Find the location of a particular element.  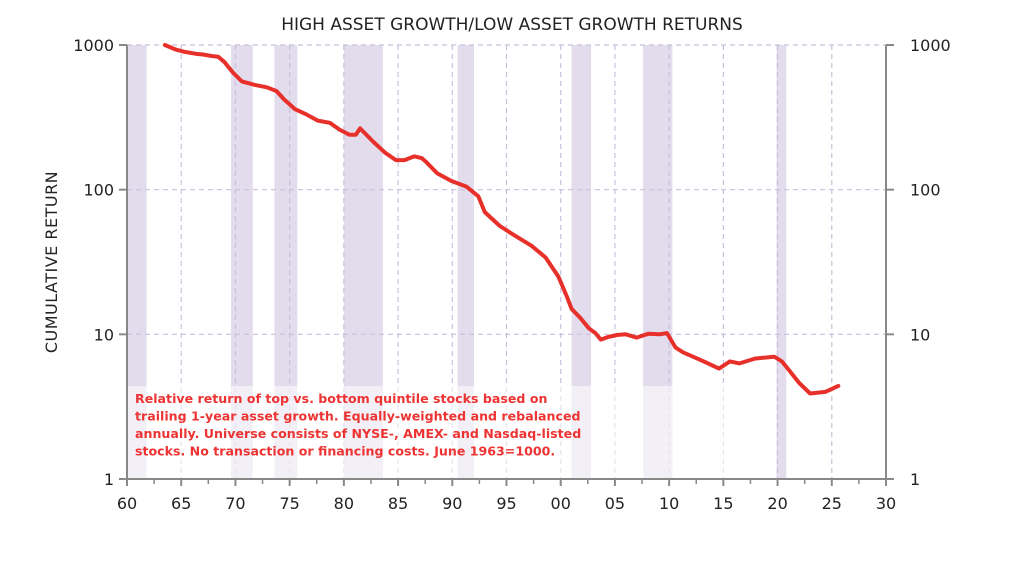

x-tick-label: 80 is located at coordinates (344, 503).